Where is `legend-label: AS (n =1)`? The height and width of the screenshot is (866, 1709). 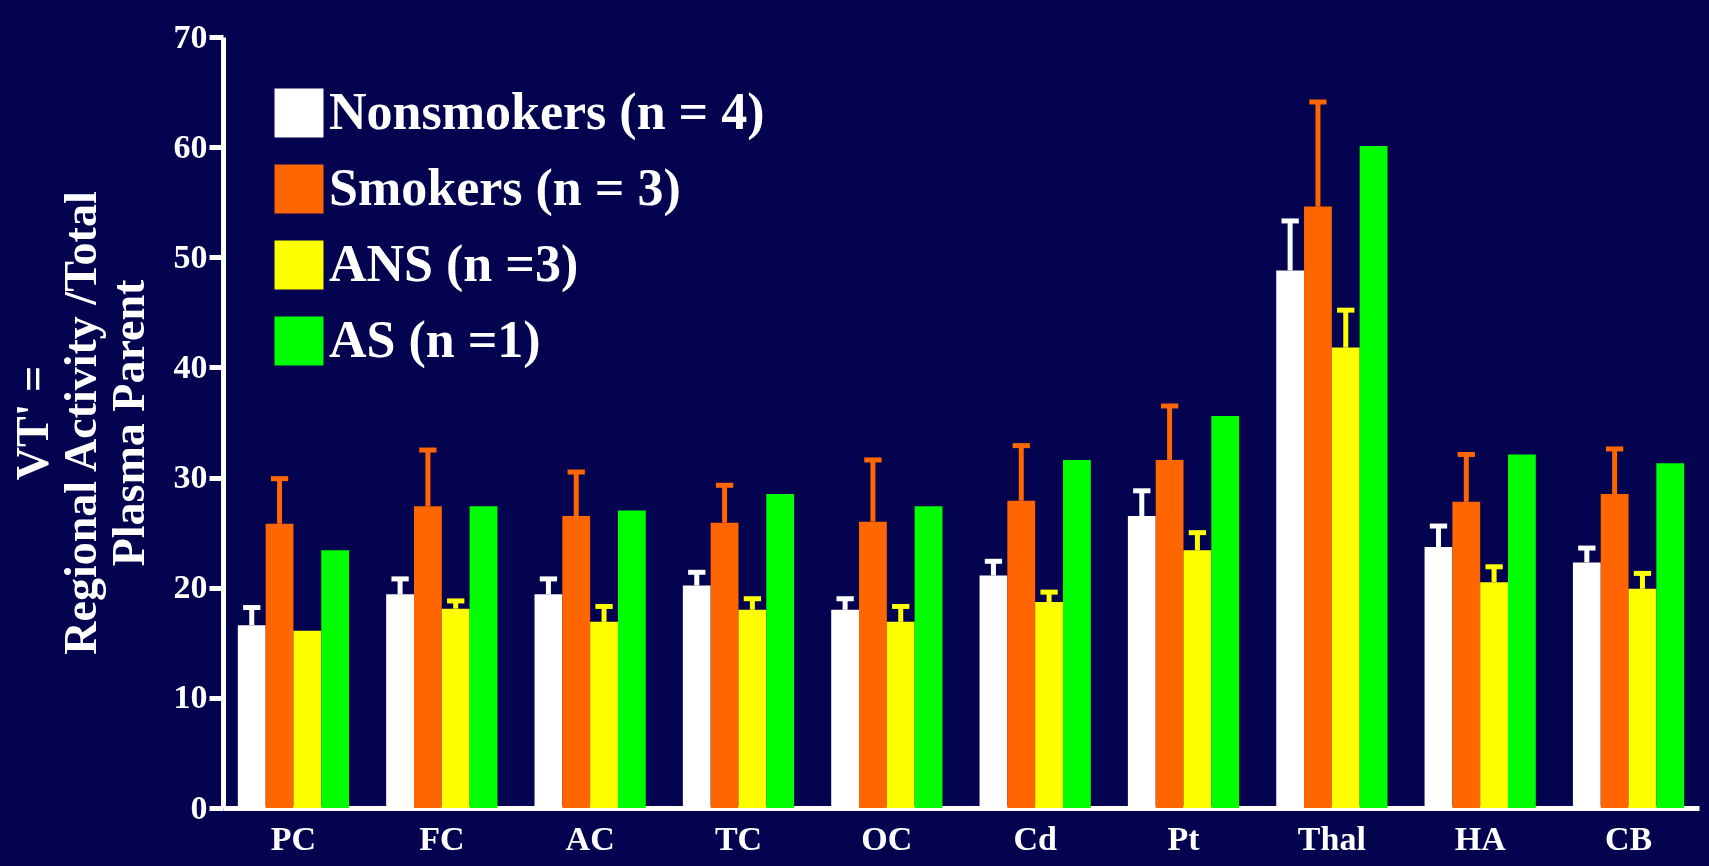
legend-label: AS (n =1) is located at coordinates (435, 340).